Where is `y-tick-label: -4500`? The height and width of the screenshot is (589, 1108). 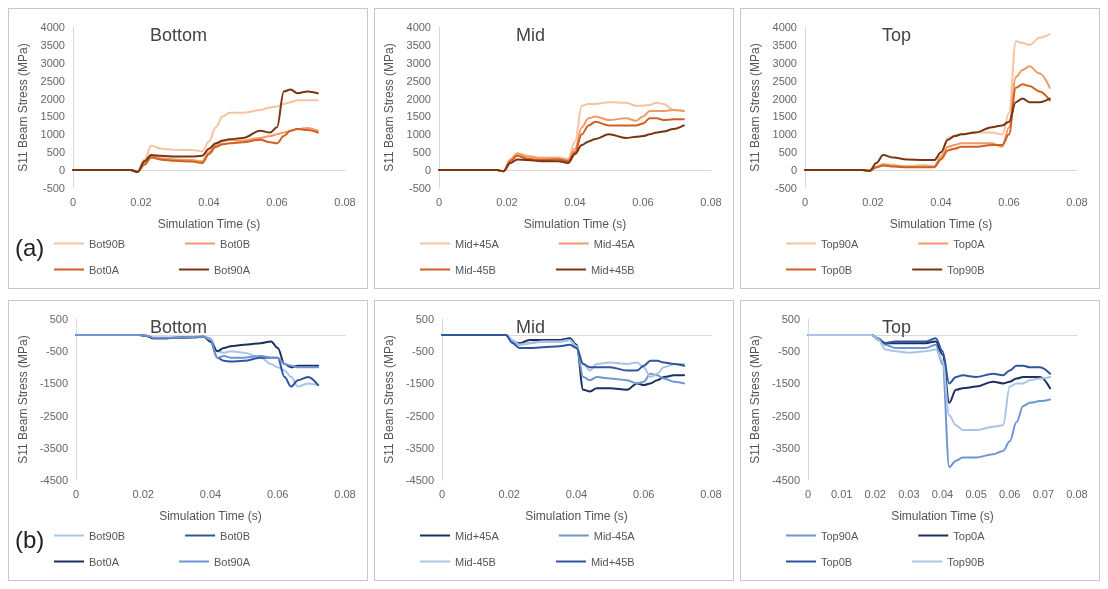
y-tick-label: -4500 is located at coordinates (420, 480).